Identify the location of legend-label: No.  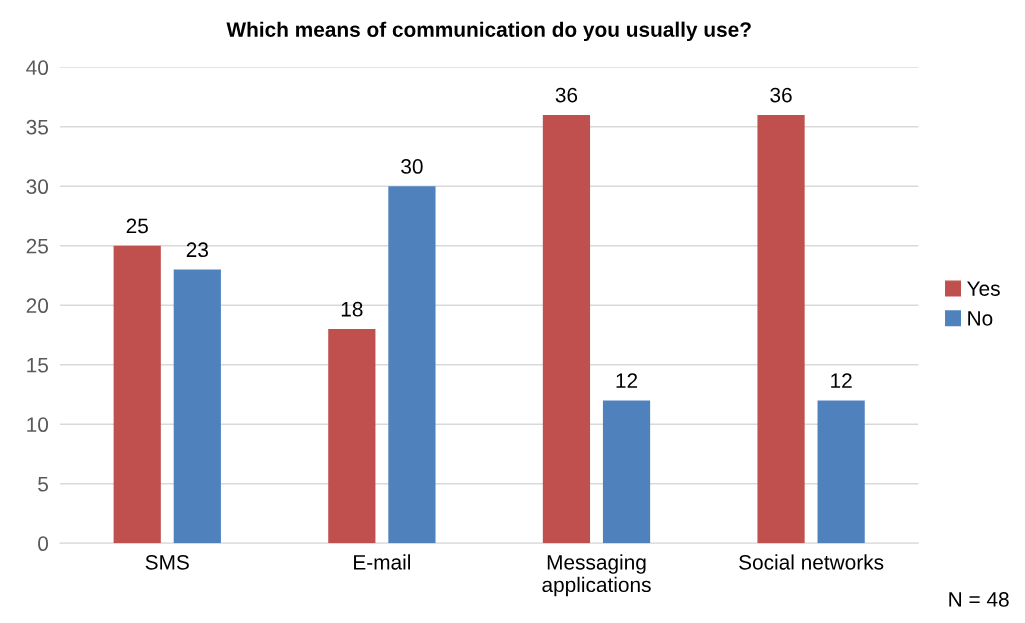
(980, 318).